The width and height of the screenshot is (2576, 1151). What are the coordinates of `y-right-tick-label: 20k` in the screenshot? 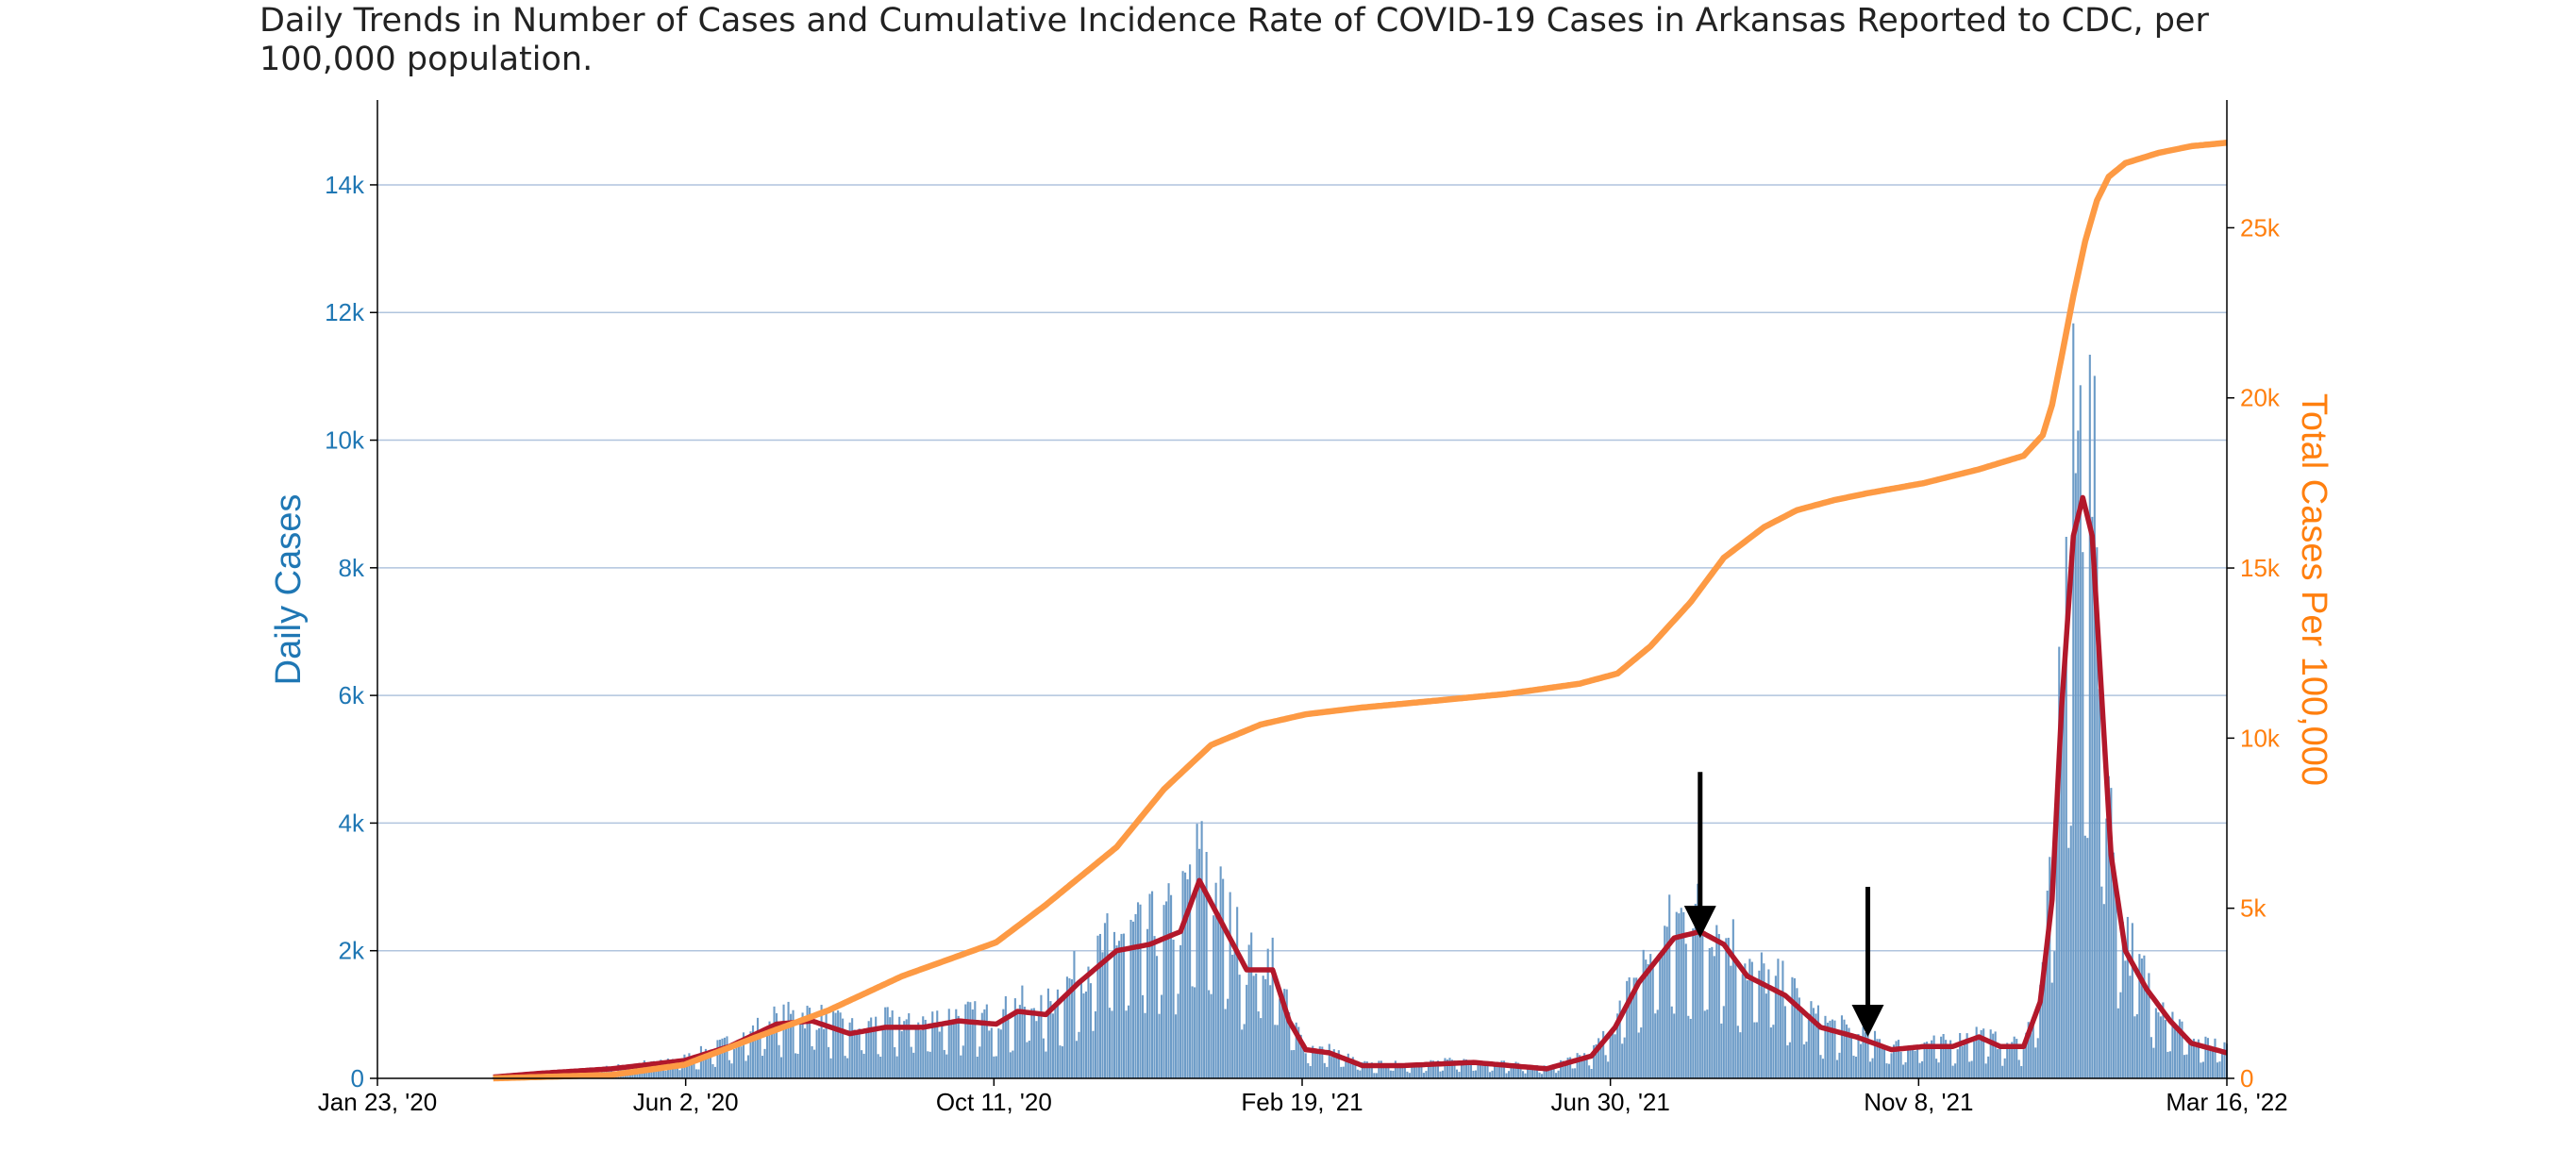 It's located at (2260, 398).